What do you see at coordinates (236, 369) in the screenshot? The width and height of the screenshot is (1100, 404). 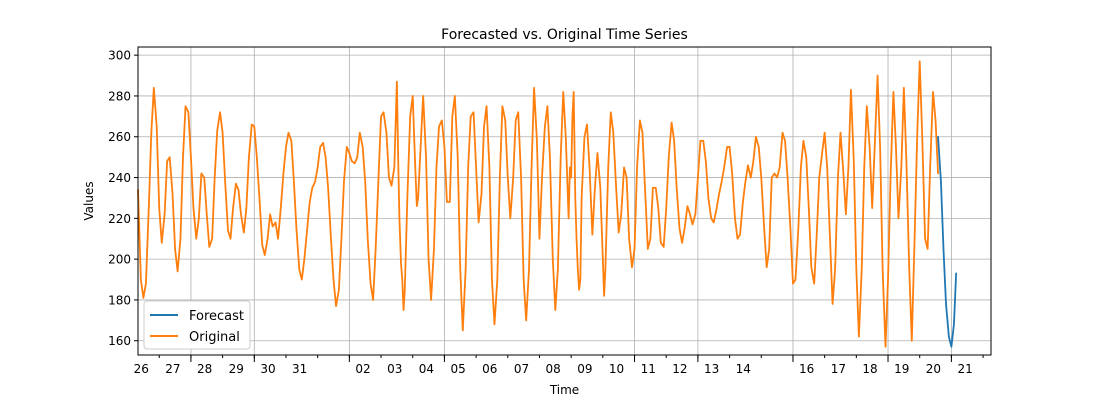 I see `x-tick-label: 29` at bounding box center [236, 369].